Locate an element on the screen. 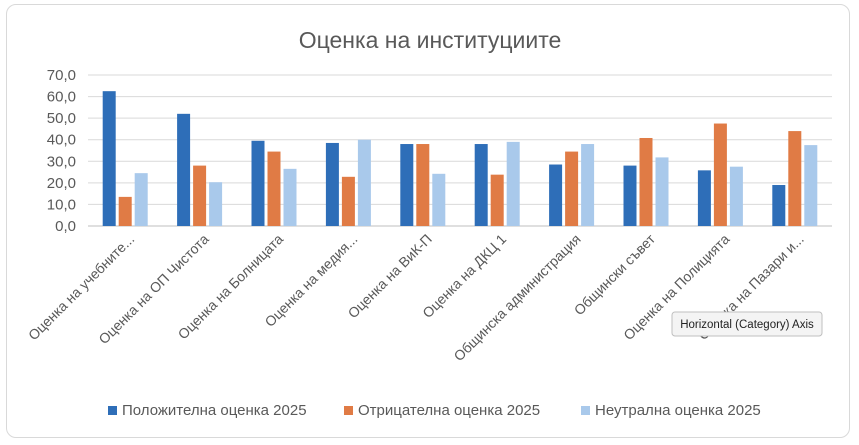 This screenshot has height=445, width=859. y-tick-label: 50,0 is located at coordinates (61, 118).